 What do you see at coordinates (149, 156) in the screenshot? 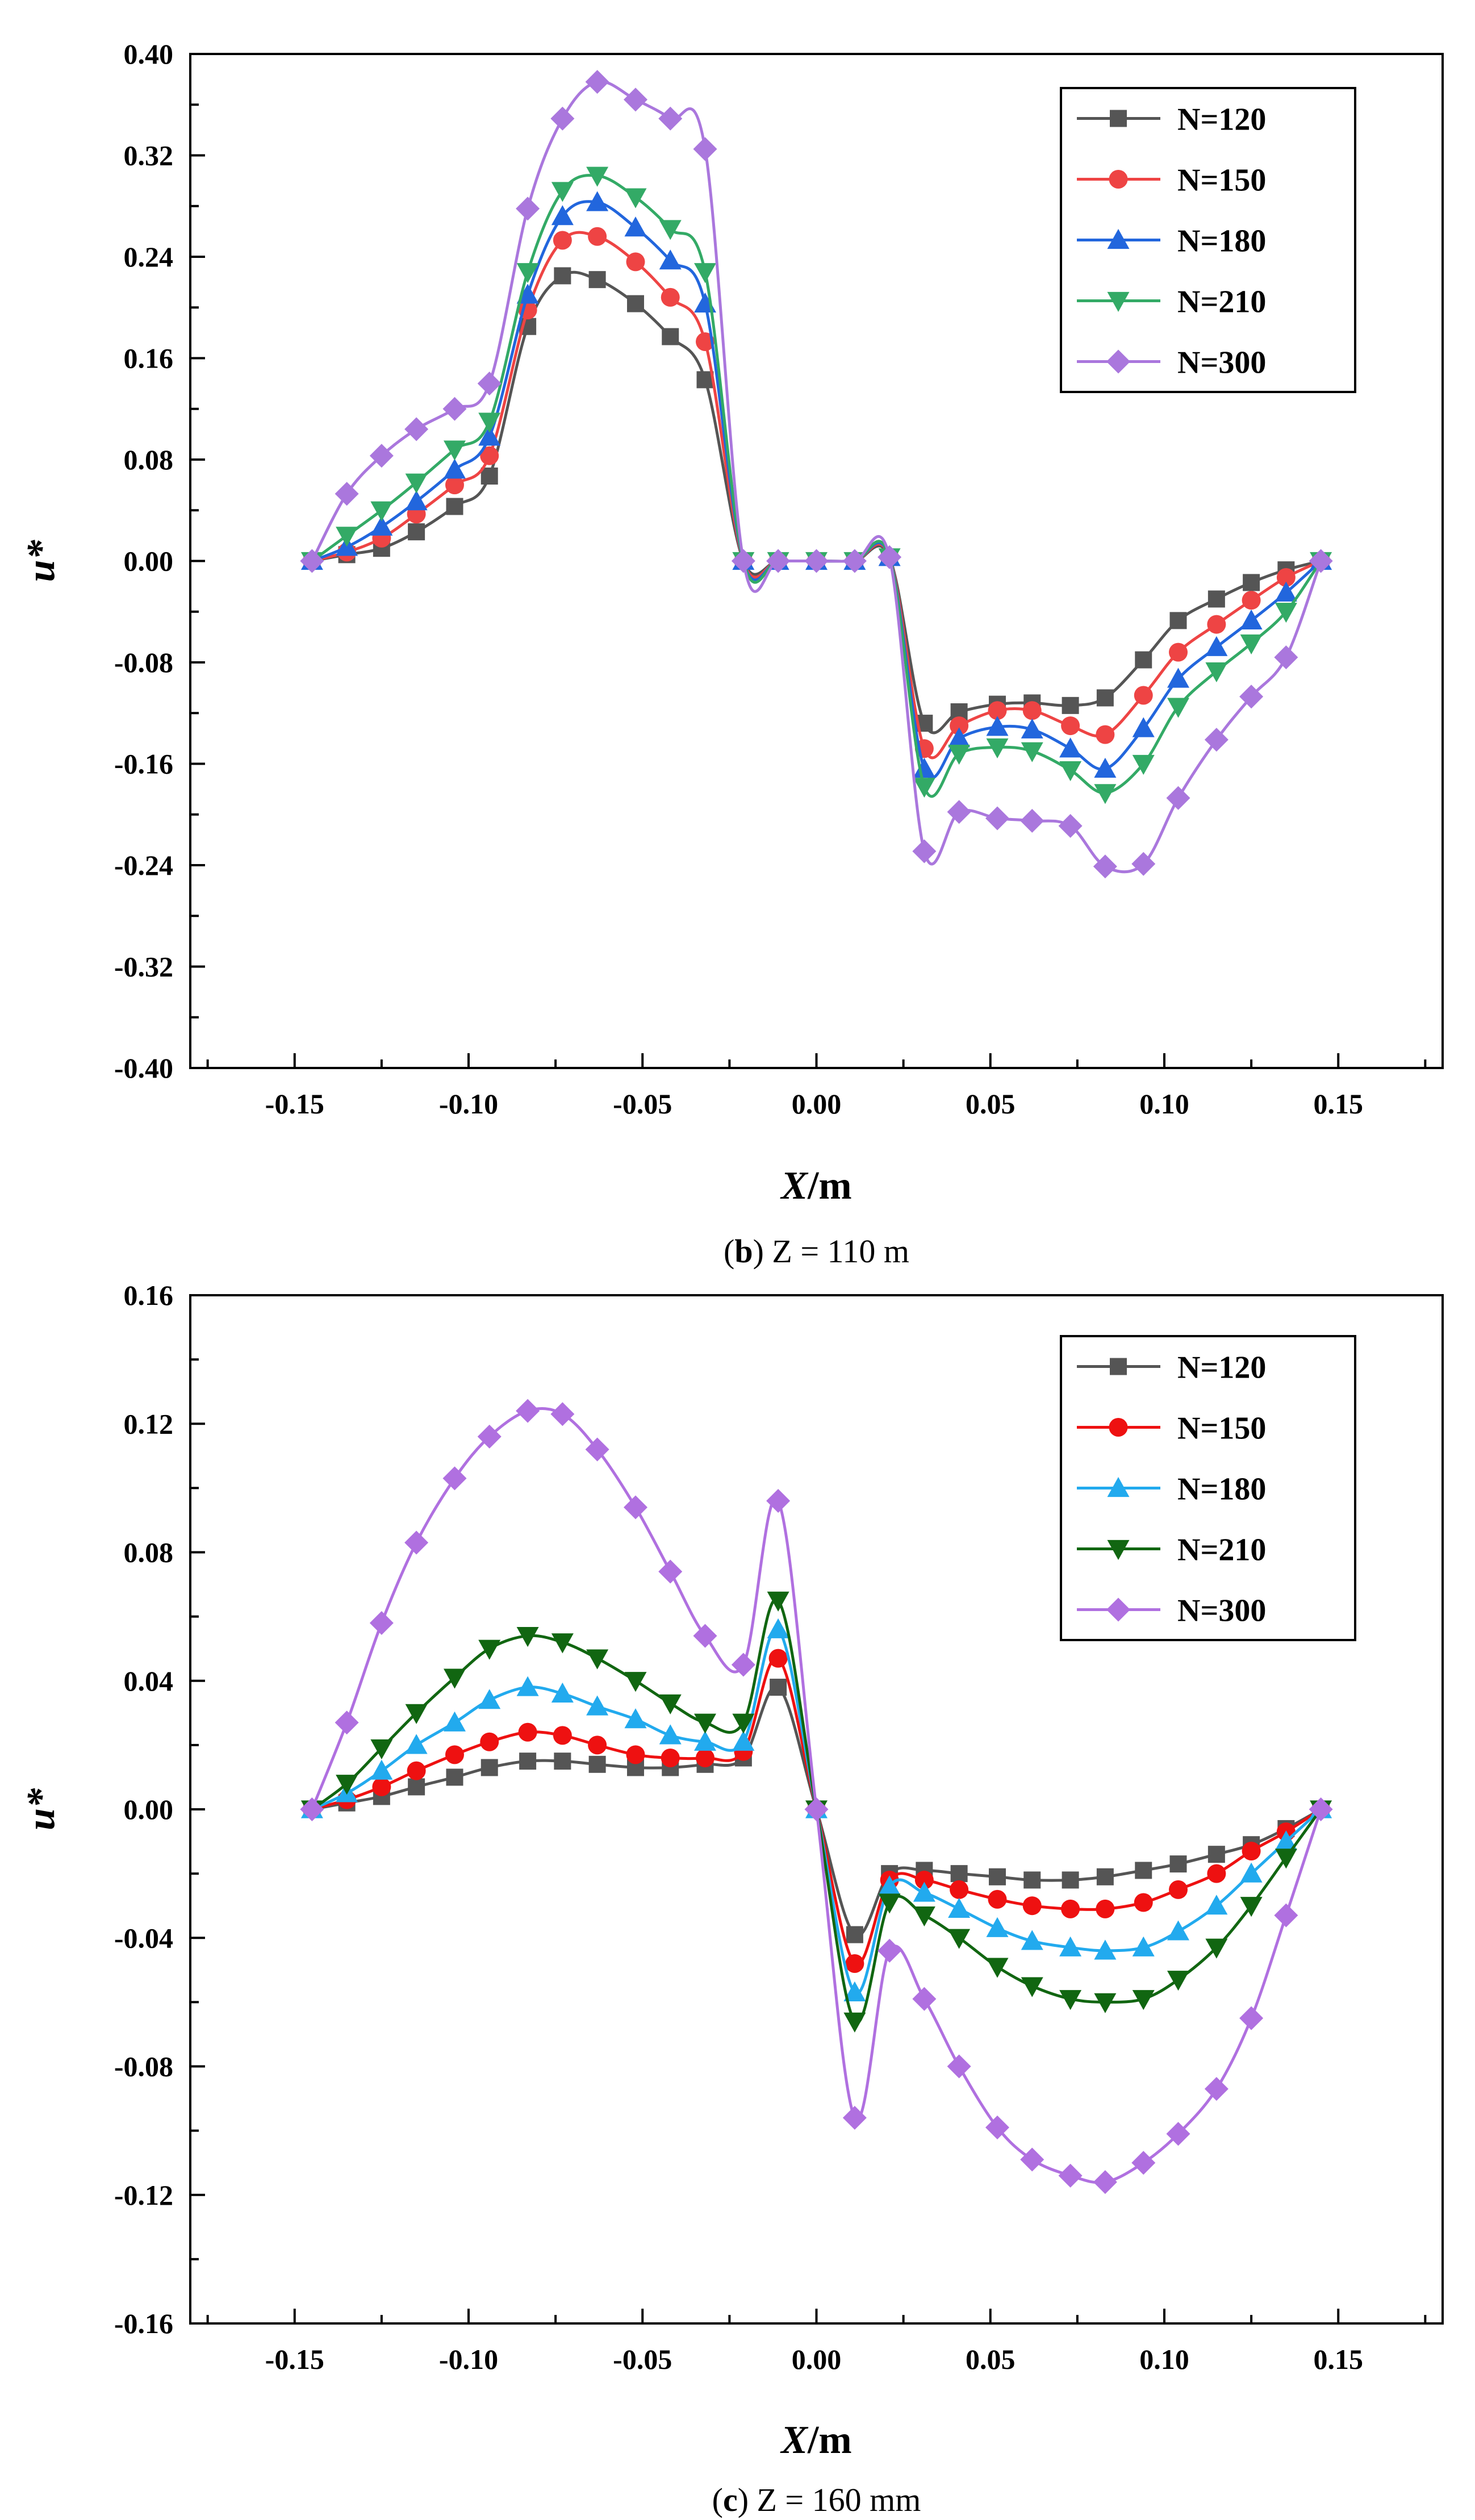
I see `y-tick-label: 0.32` at bounding box center [149, 156].